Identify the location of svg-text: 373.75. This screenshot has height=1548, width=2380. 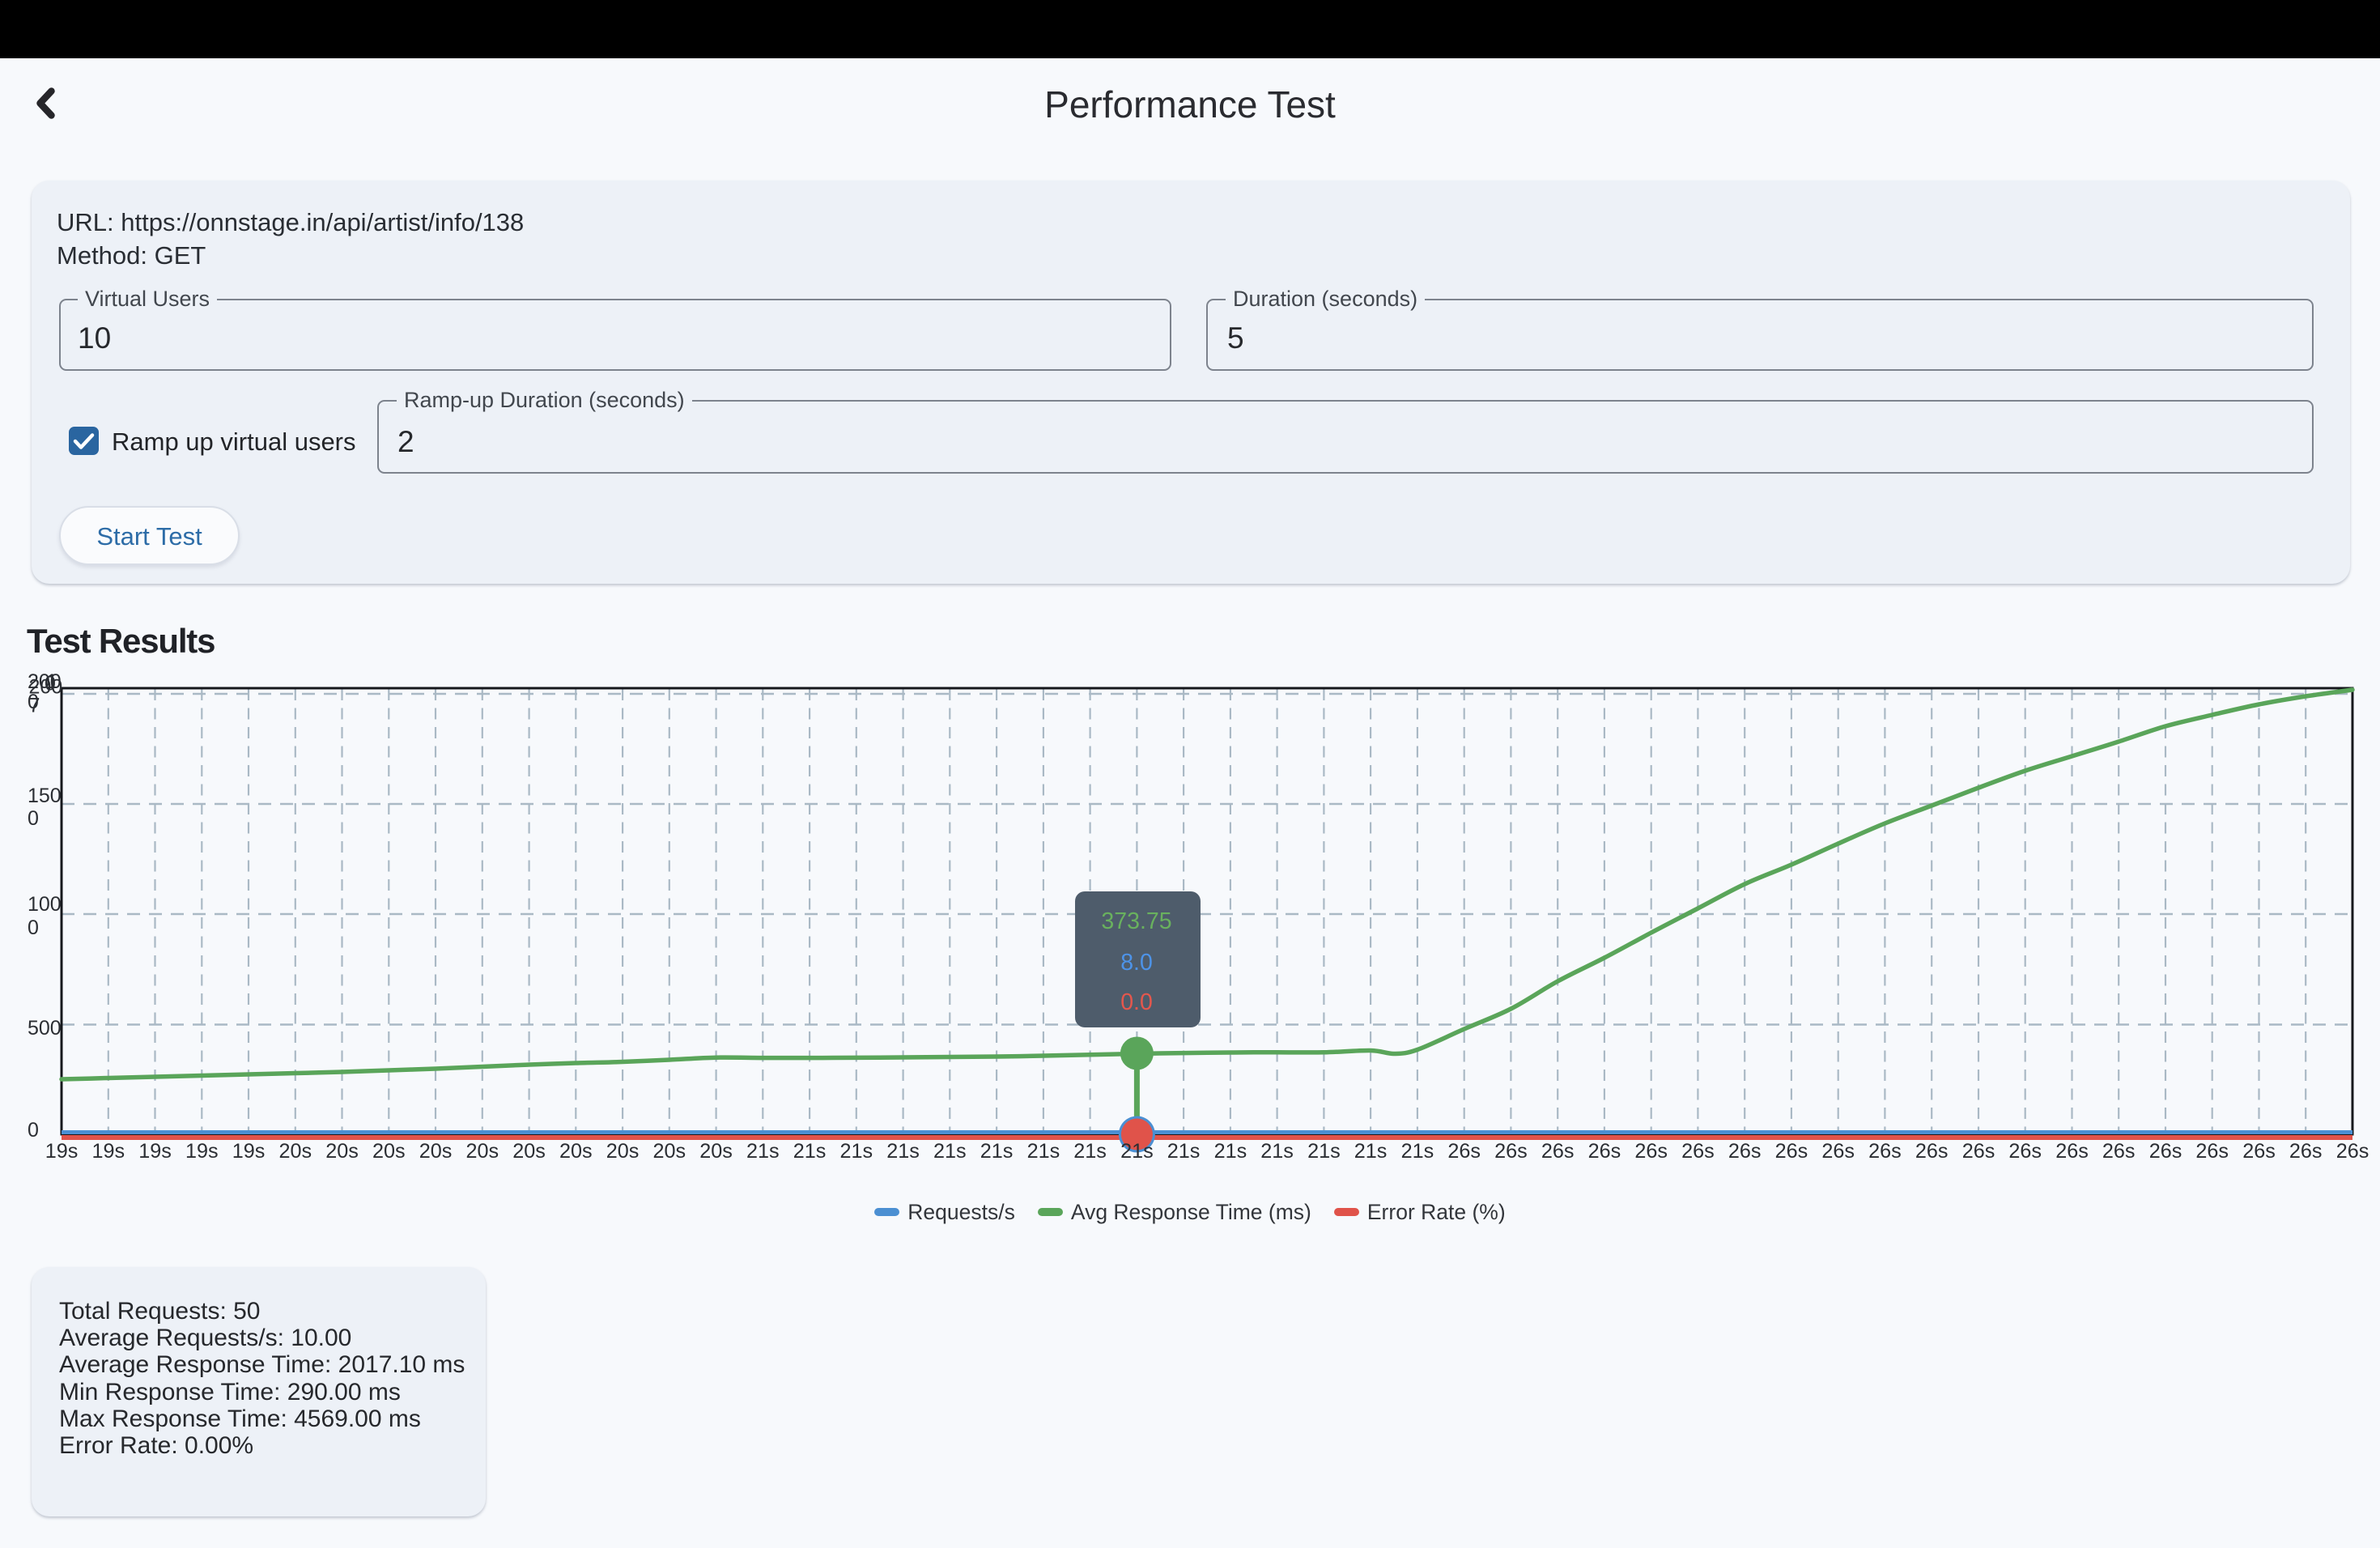
(1136, 921).